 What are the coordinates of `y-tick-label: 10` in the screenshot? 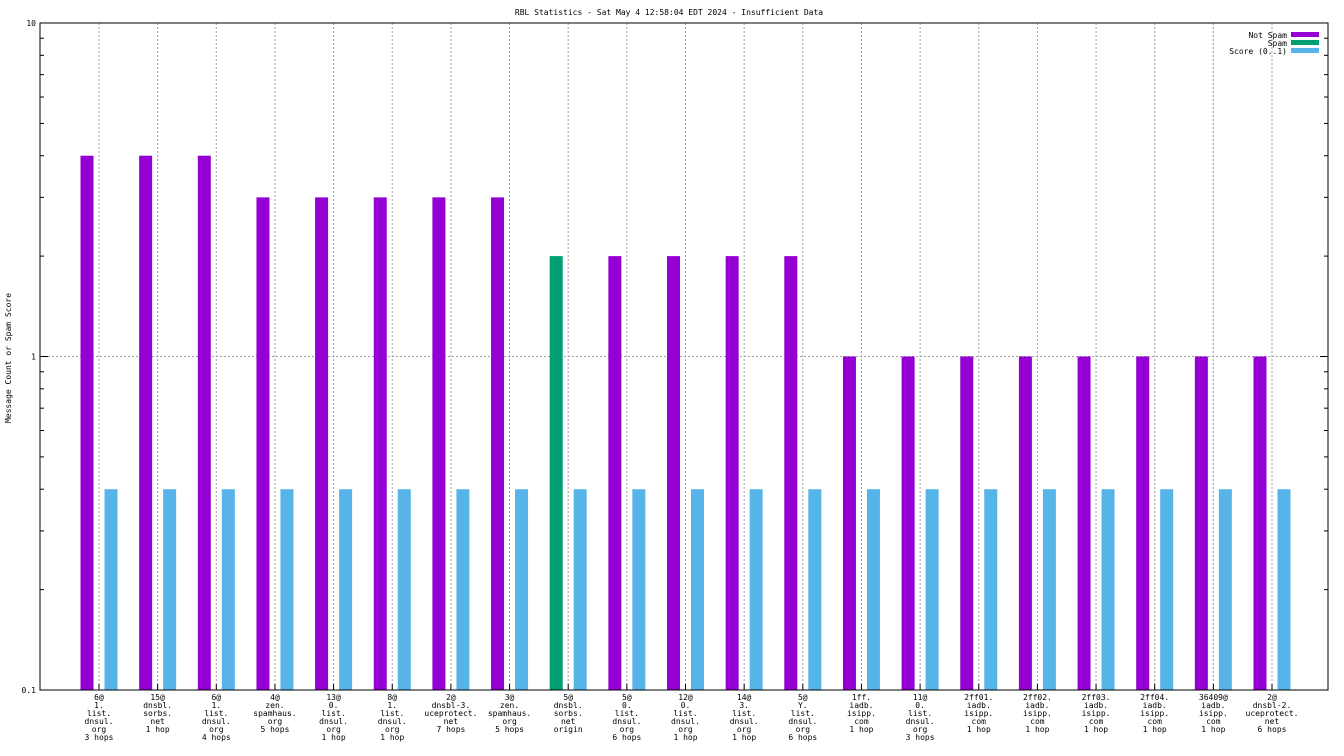 It's located at (31, 23).